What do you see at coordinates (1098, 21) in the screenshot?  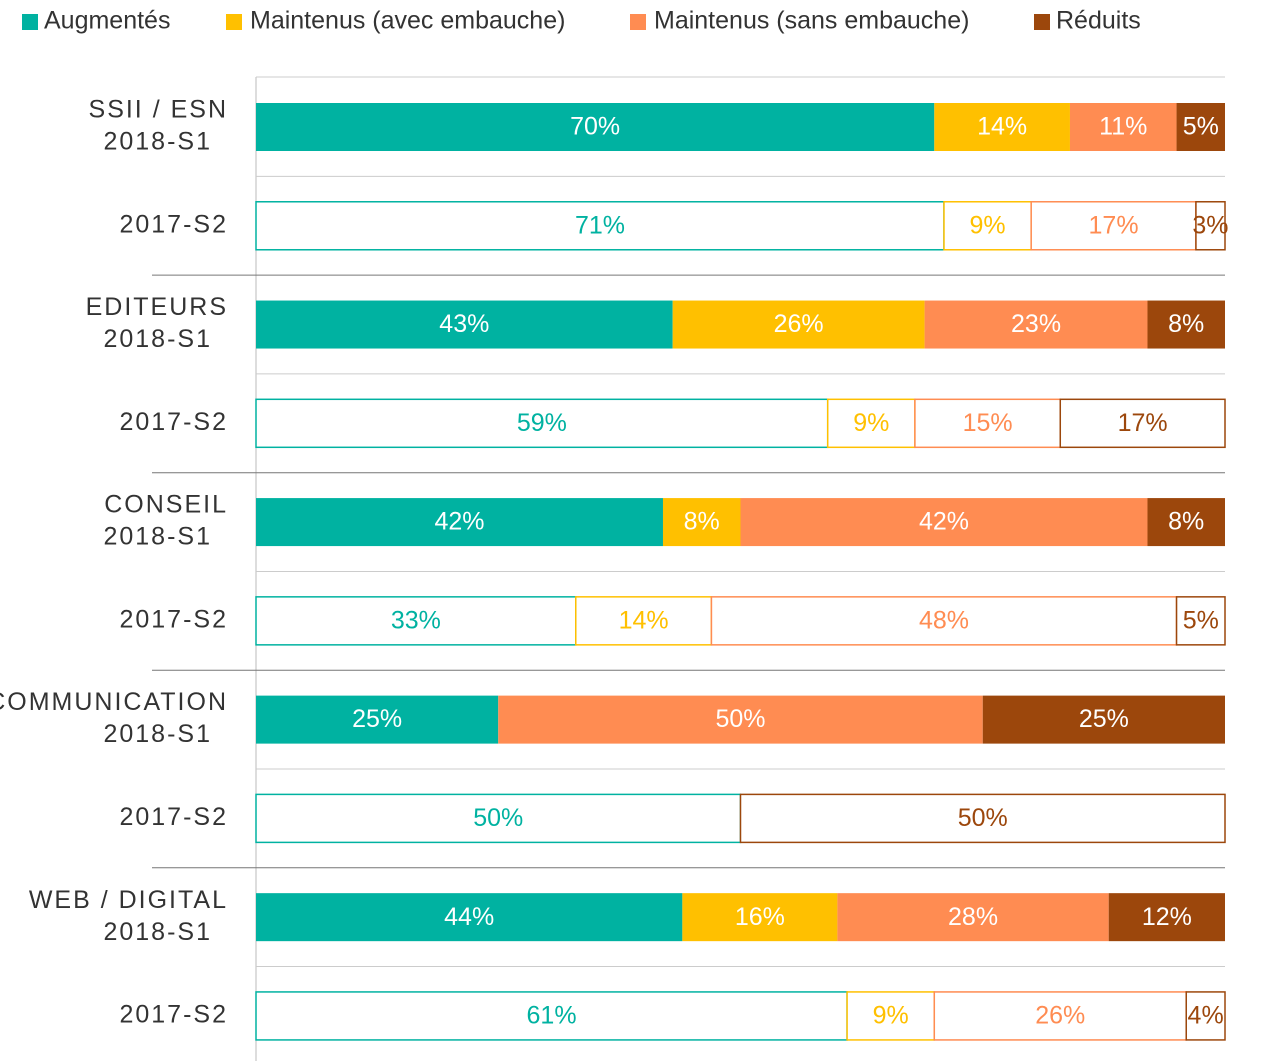 I see `legend-label: Réduits` at bounding box center [1098, 21].